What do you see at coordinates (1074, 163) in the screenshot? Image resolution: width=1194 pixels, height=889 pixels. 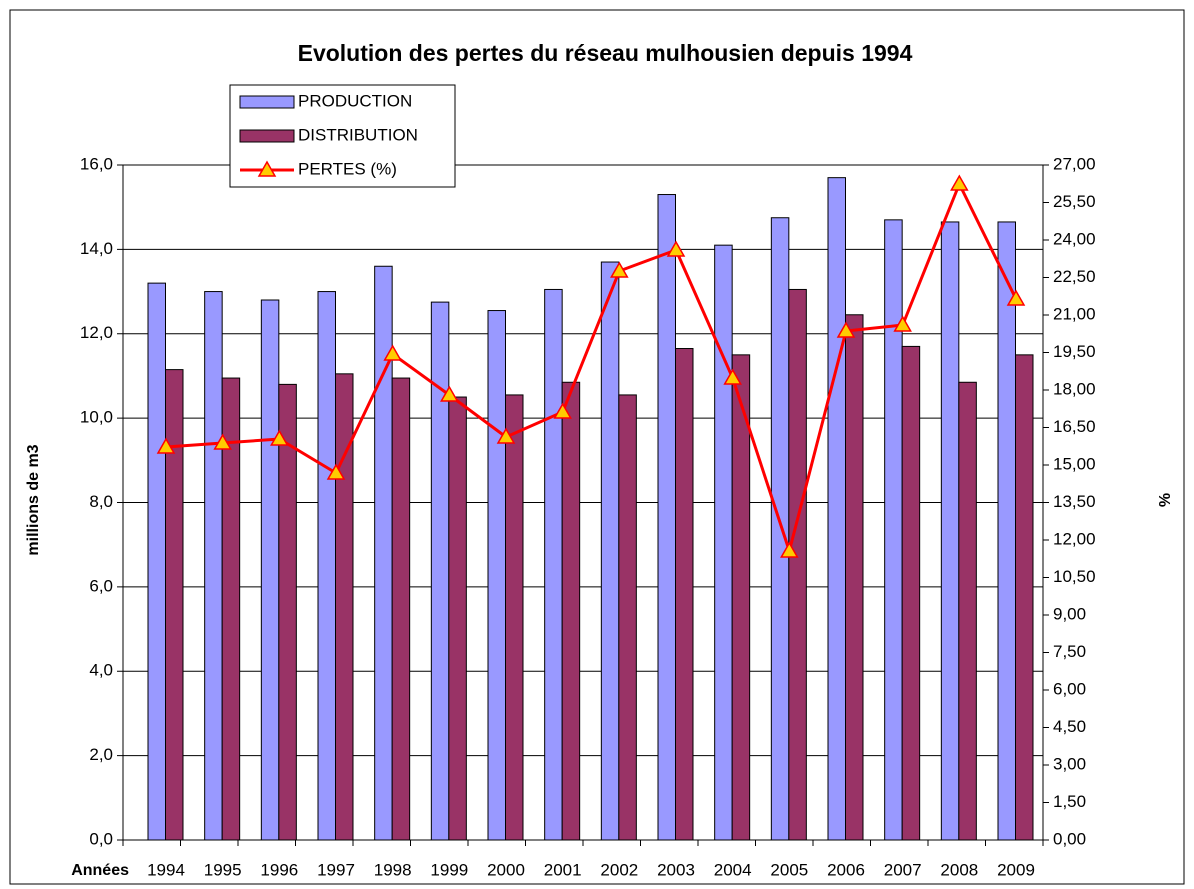 I see `y2-tick-label: 27,00` at bounding box center [1074, 163].